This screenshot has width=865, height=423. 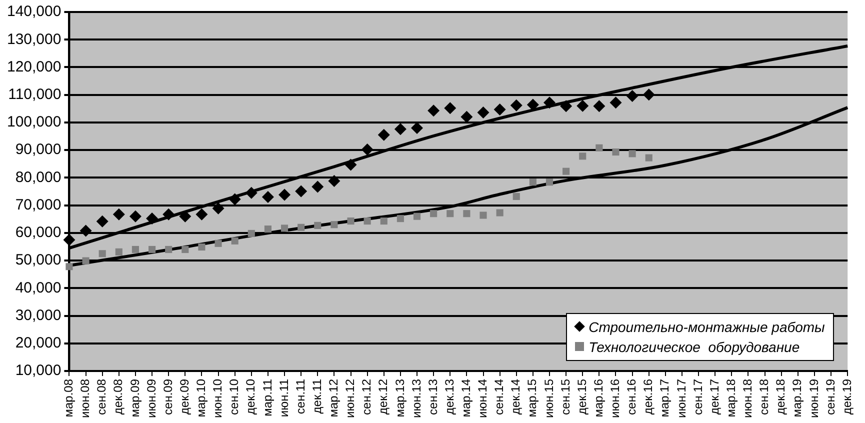 What do you see at coordinates (598, 398) in the screenshot?
I see `x-tick-label: мар.16` at bounding box center [598, 398].